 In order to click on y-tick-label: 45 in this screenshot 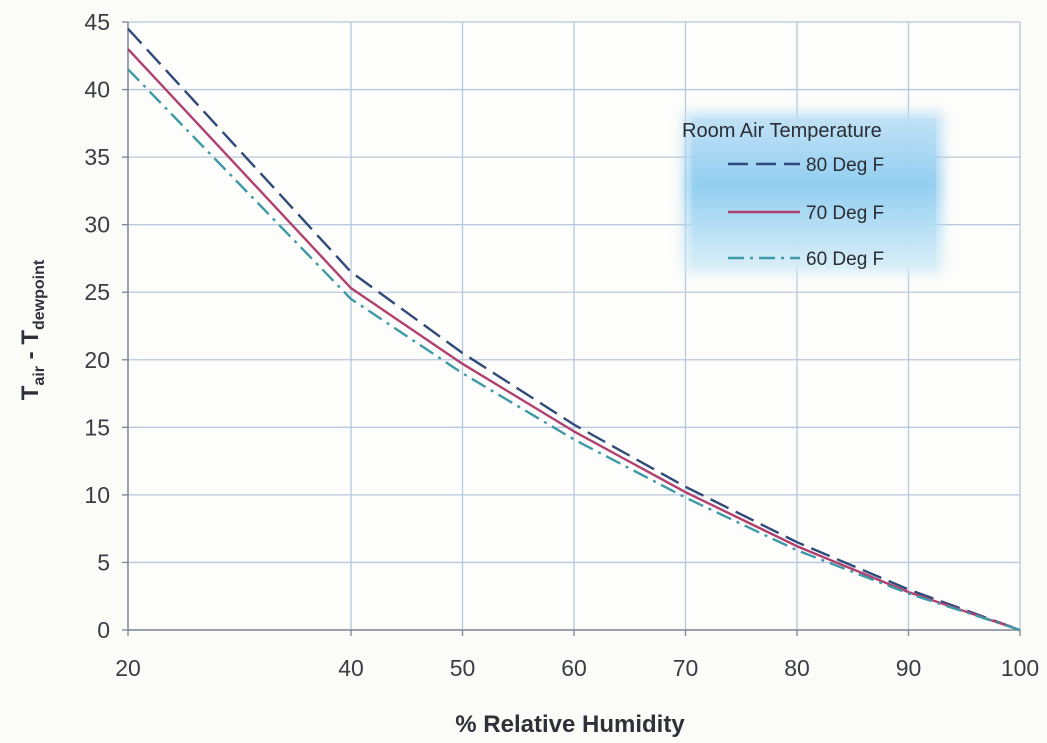, I will do `click(97, 22)`.